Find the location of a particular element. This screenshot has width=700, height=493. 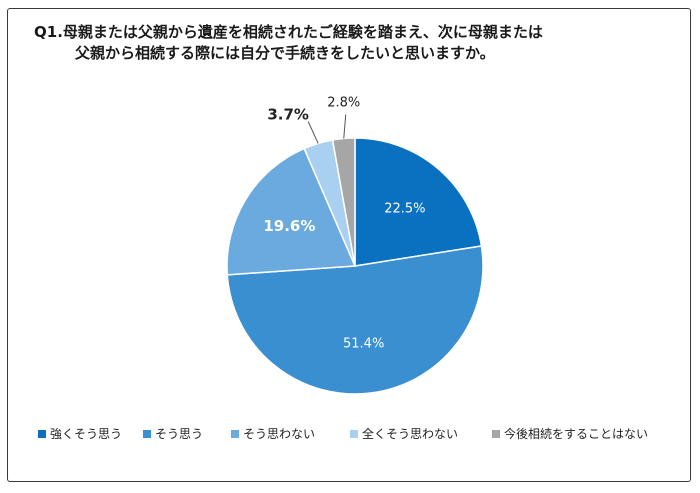

legend-item-1: 強くそう思う is located at coordinates (80, 433).